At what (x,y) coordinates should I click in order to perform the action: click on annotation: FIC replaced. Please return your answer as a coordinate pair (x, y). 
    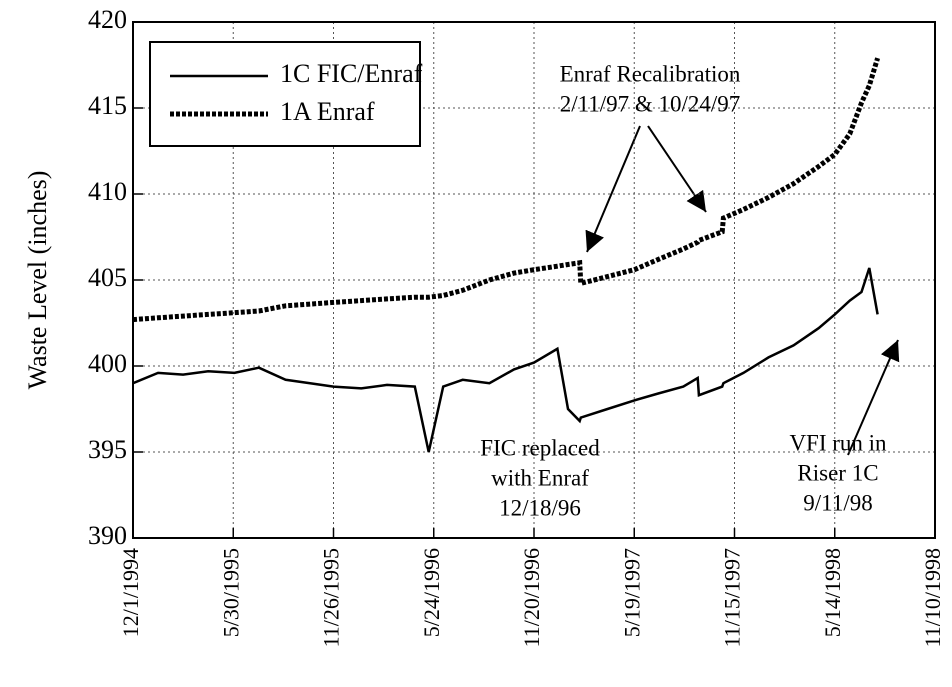
    Looking at the image, I should click on (540, 447).